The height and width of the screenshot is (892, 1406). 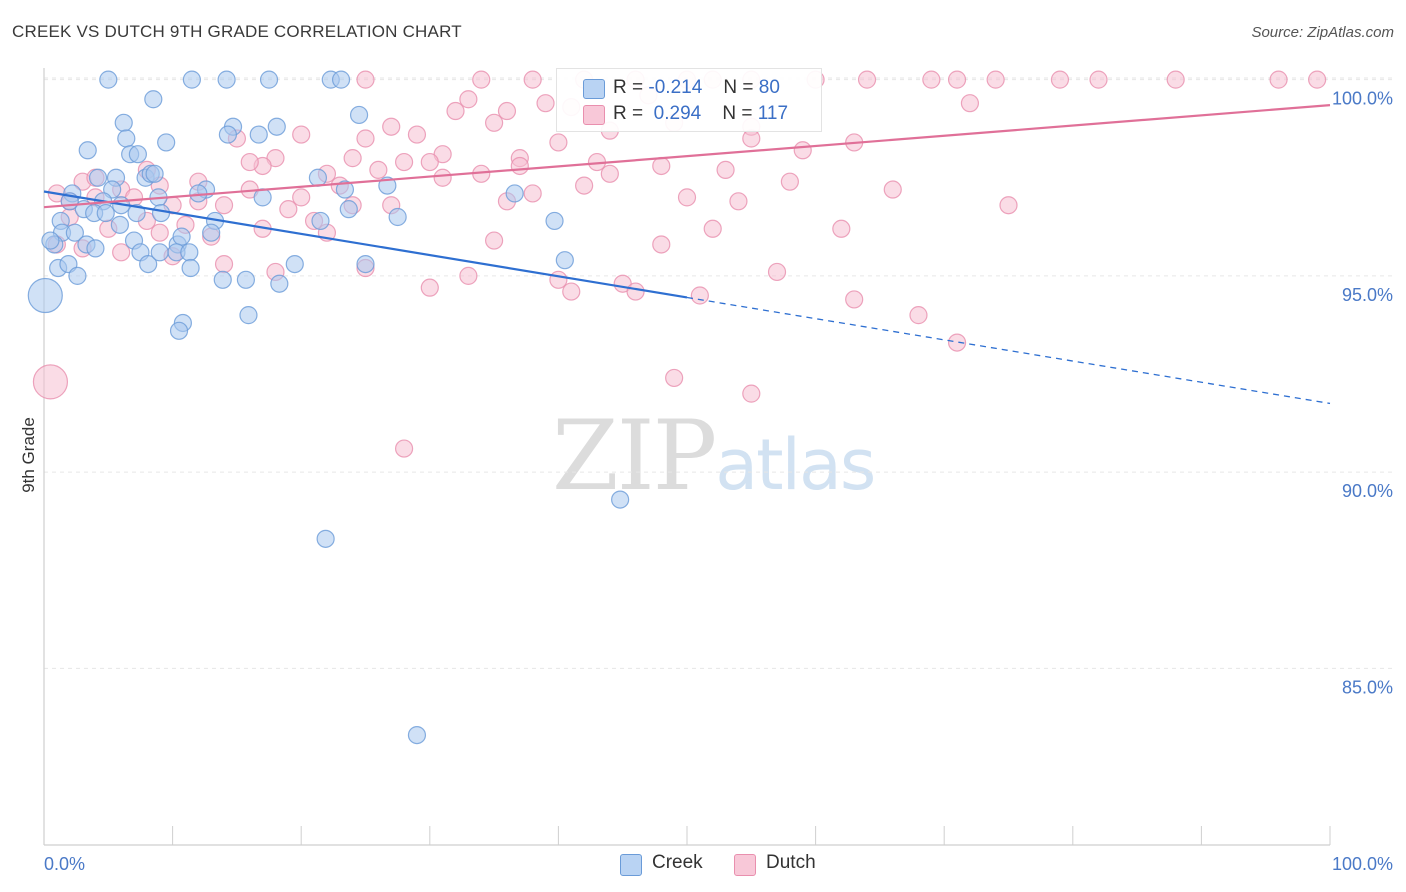 I want to click on creek-r-label: R =, so click(x=628, y=87).